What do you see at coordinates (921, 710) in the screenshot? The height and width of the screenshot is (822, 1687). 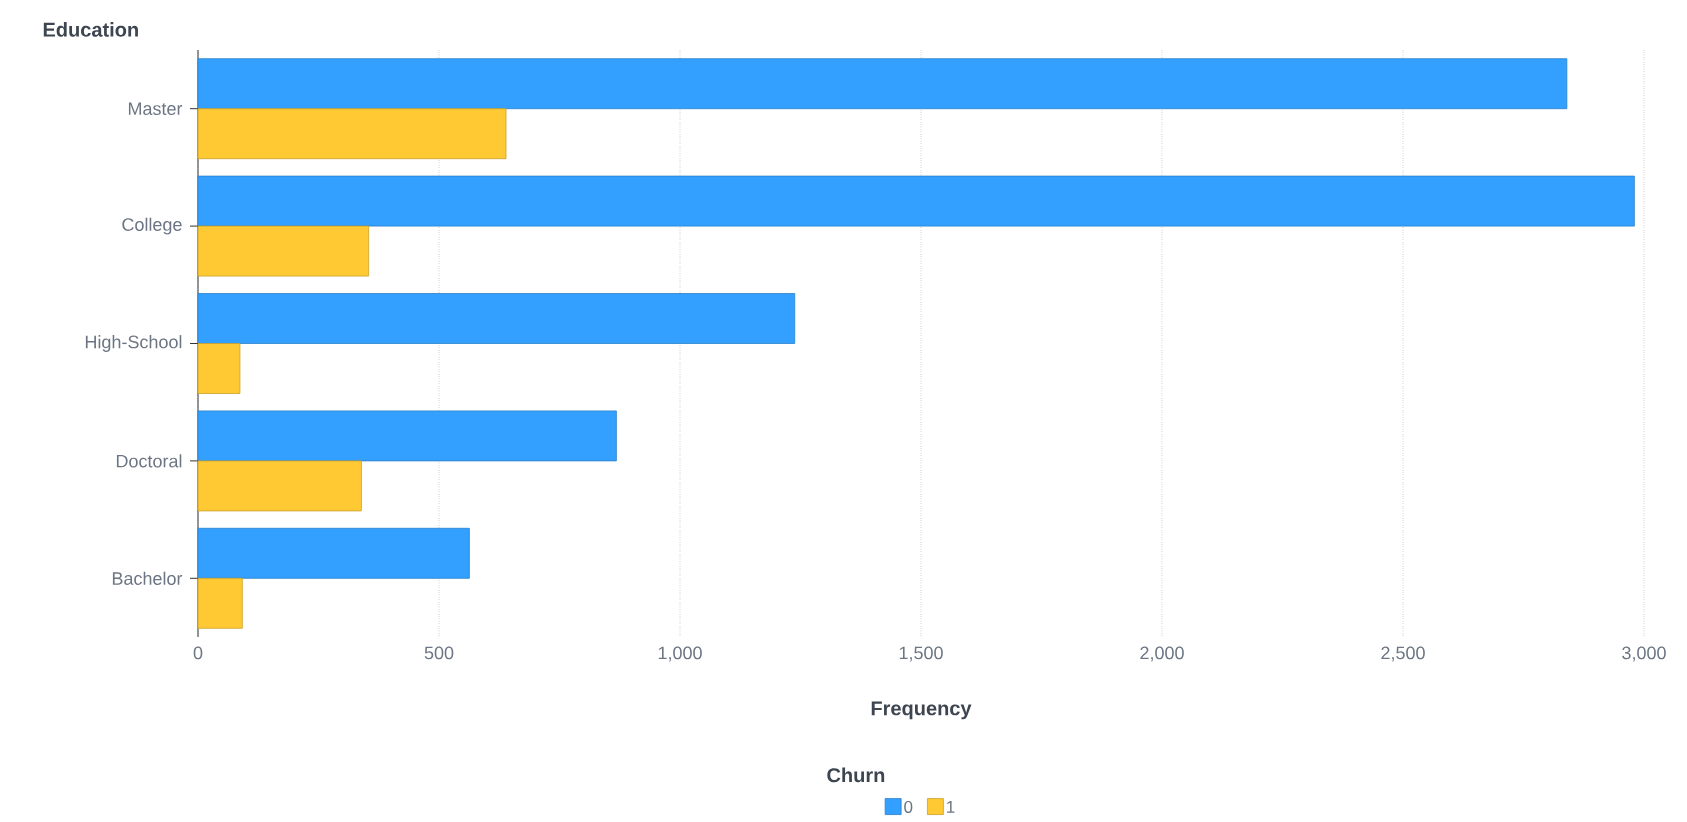 I see `x-axis-title: Frequency` at bounding box center [921, 710].